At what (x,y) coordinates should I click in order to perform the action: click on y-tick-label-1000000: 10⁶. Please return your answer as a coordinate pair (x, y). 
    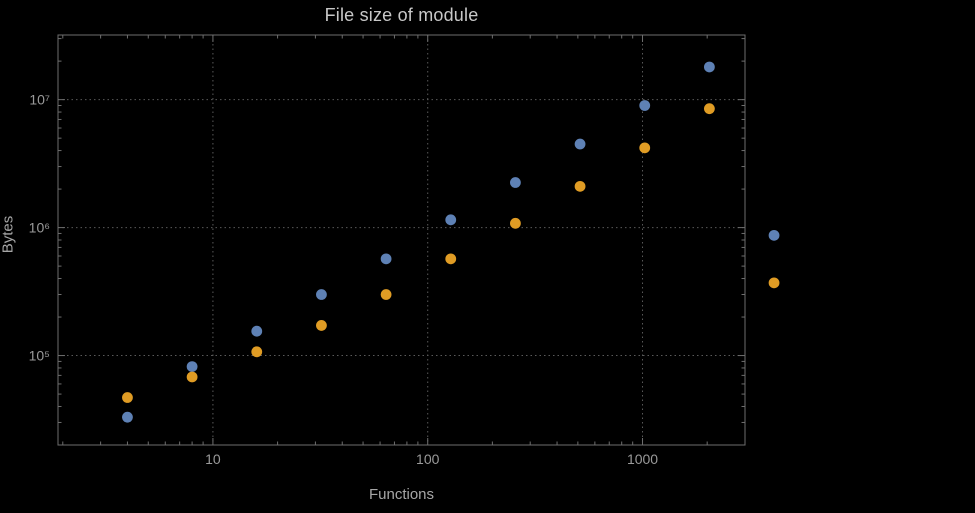
    Looking at the image, I should click on (39, 228).